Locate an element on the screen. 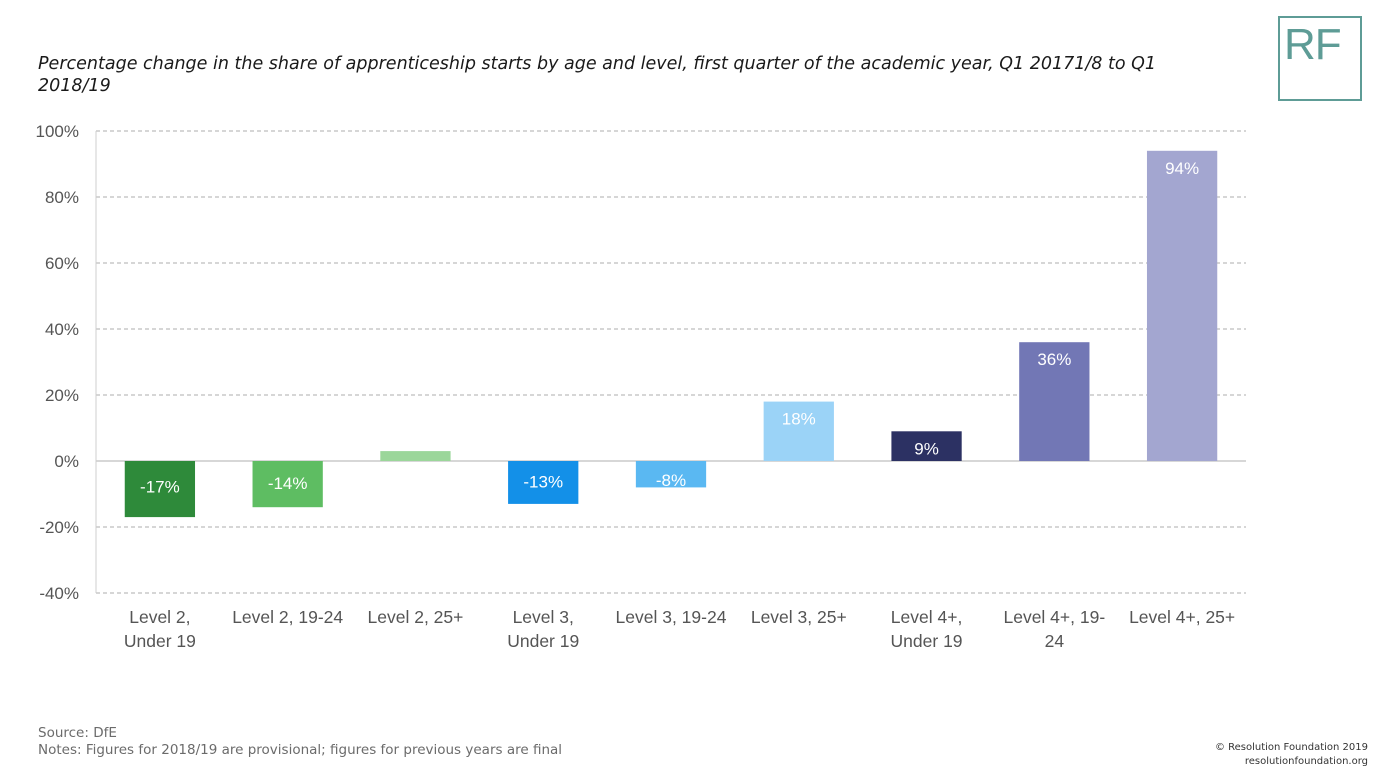 The image size is (1379, 776). data-label: -8% is located at coordinates (671, 480).